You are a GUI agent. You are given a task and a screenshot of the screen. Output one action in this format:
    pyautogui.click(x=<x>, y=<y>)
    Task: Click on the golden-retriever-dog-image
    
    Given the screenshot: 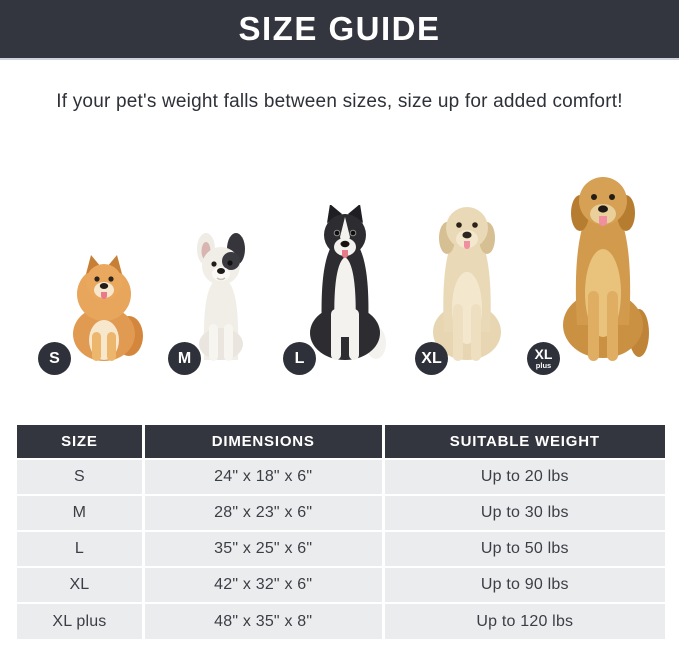 What is the action you would take?
    pyautogui.click(x=606, y=269)
    